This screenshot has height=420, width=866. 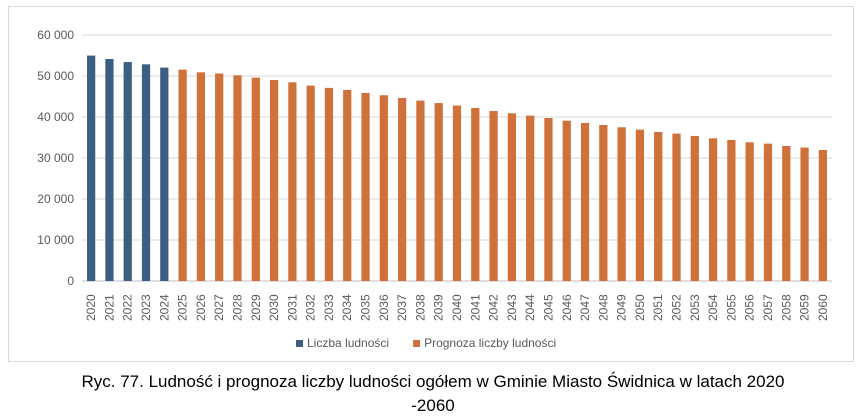 What do you see at coordinates (786, 307) in the screenshot?
I see `x-tick-label: 2058` at bounding box center [786, 307].